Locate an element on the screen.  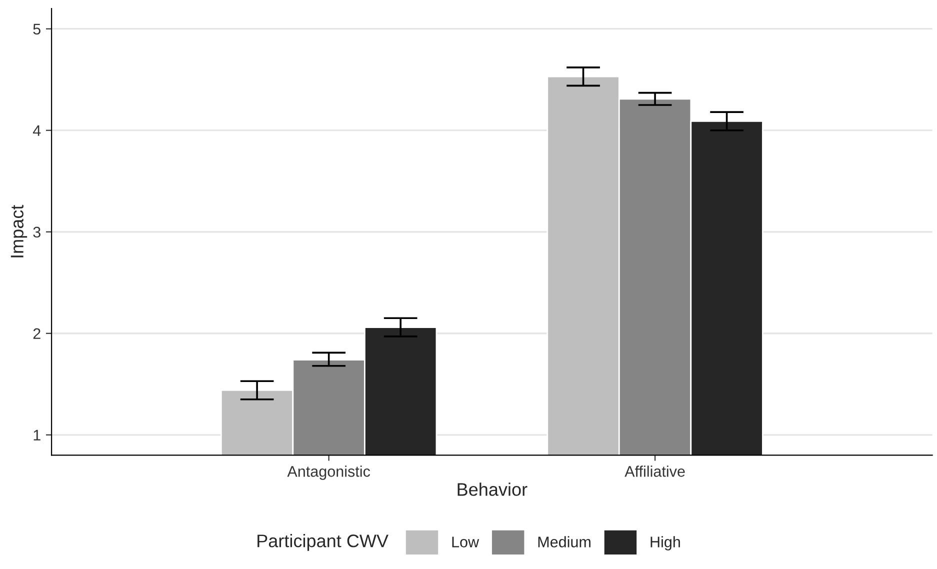
y-tick-label: 5 is located at coordinates (36, 29).